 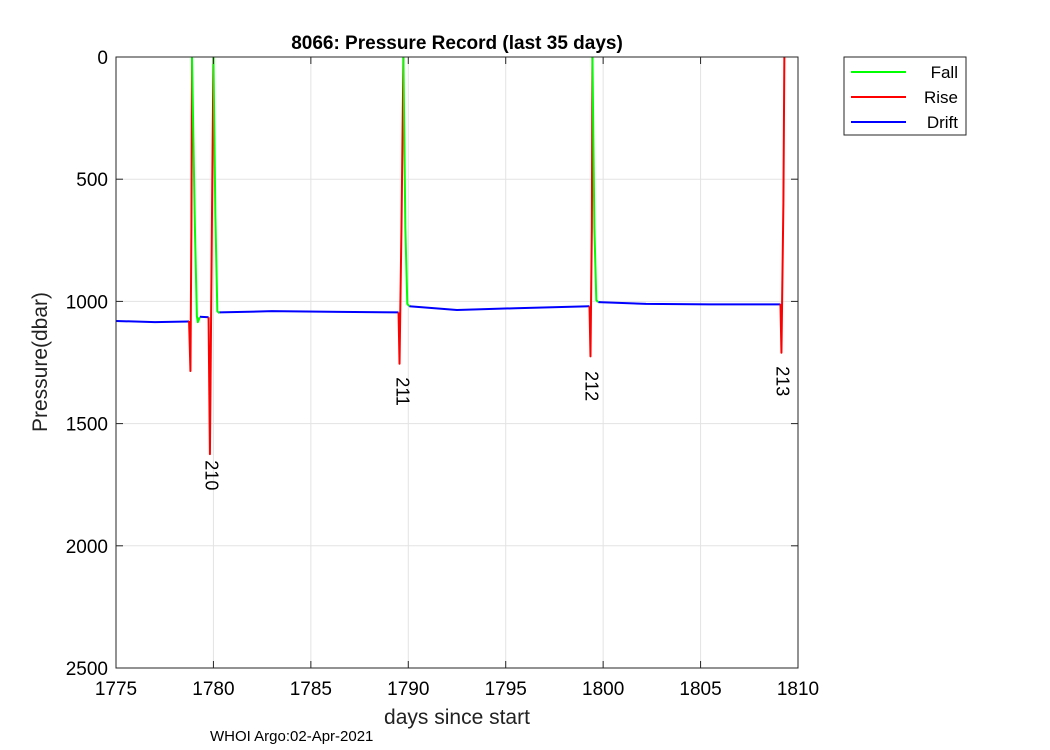 What do you see at coordinates (87, 425) in the screenshot?
I see `y-tick-label: 1500` at bounding box center [87, 425].